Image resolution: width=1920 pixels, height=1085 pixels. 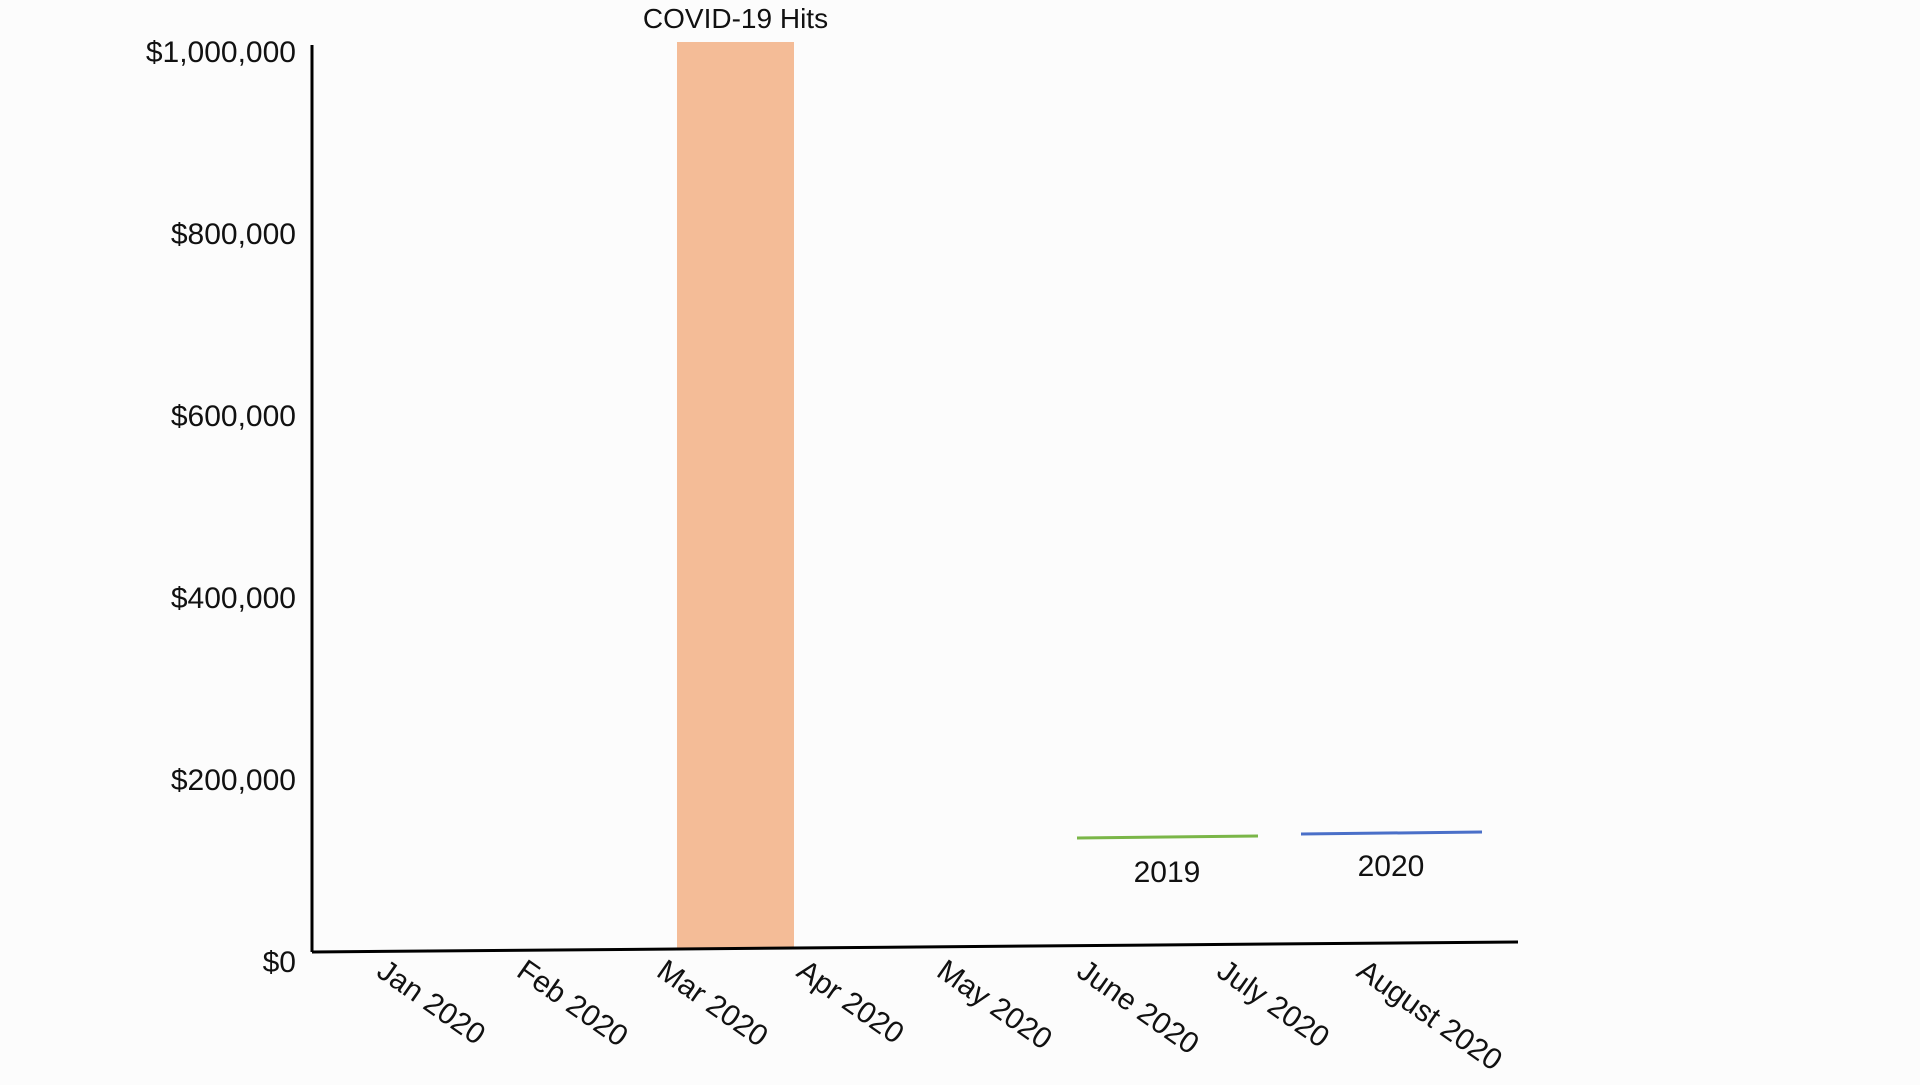 I want to click on legend-label: 2020, so click(x=1391, y=866).